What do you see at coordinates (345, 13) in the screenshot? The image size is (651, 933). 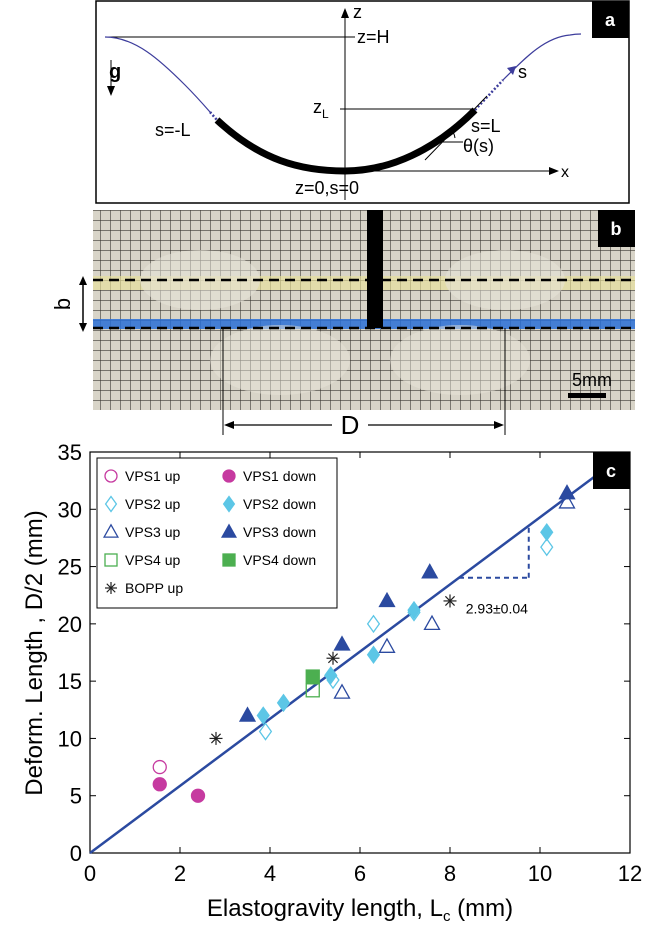 I see `z-axis-arrow` at bounding box center [345, 13].